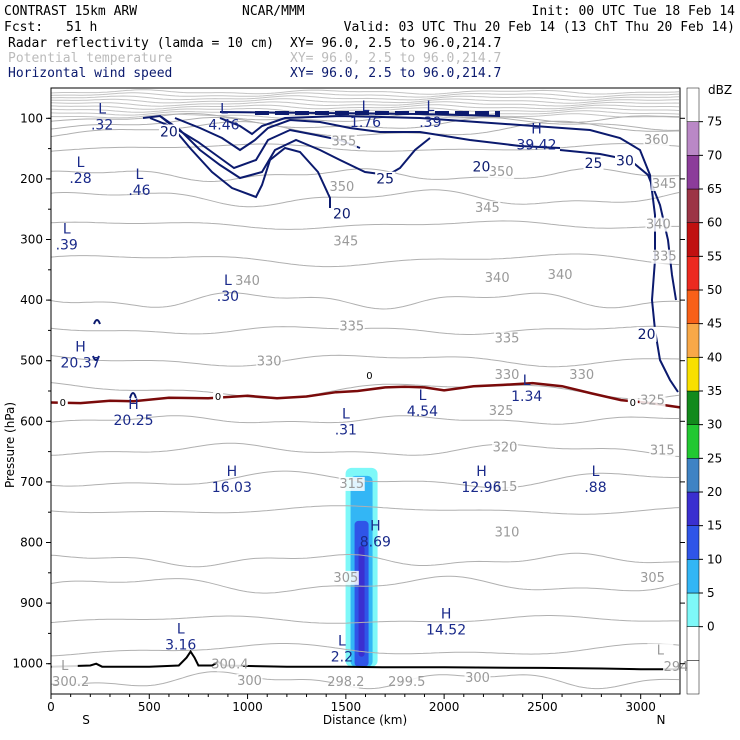 The image size is (740, 740). What do you see at coordinates (255, 143) in the screenshot?
I see `wind-contour-20b` at bounding box center [255, 143].